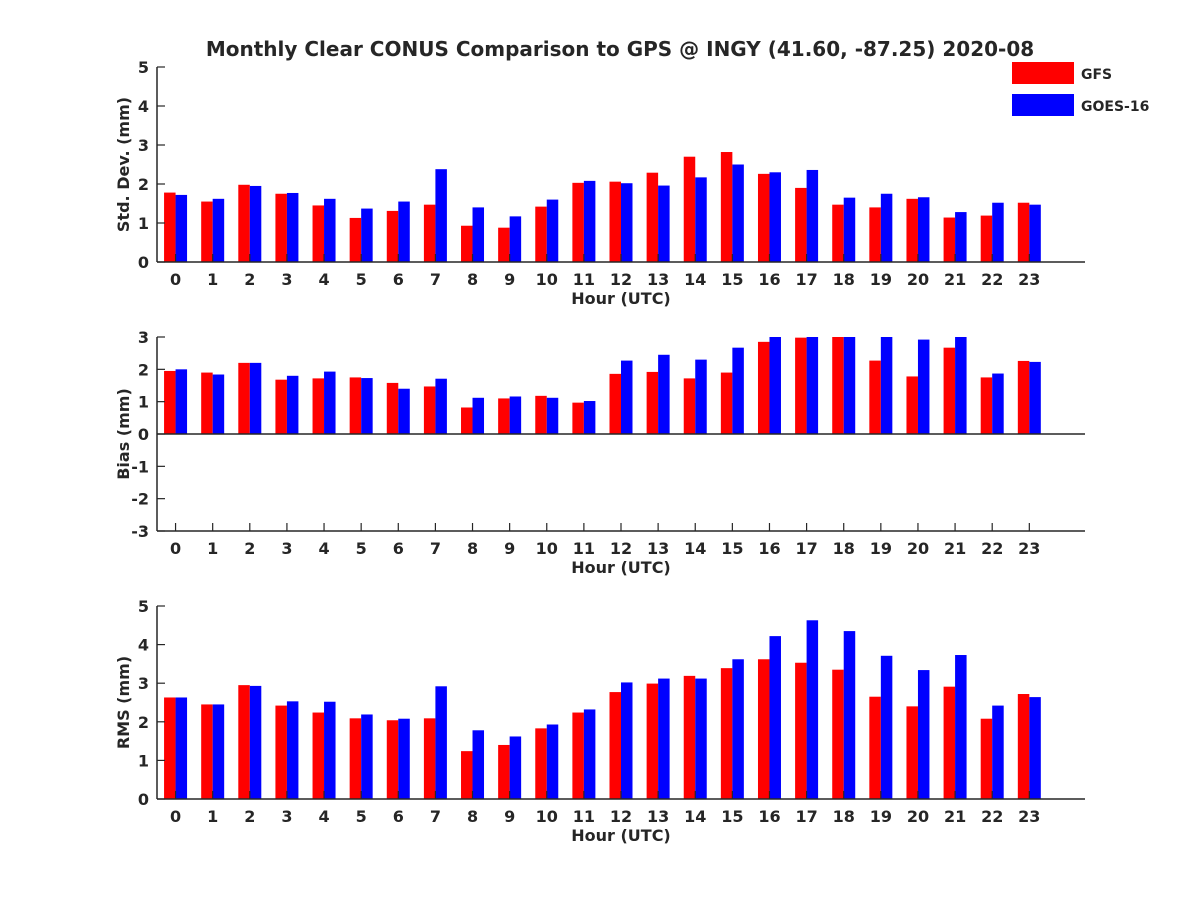 The image size is (1200, 900). Describe the element at coordinates (212, 548) in the screenshot. I see `x-tick-label: 1` at that location.